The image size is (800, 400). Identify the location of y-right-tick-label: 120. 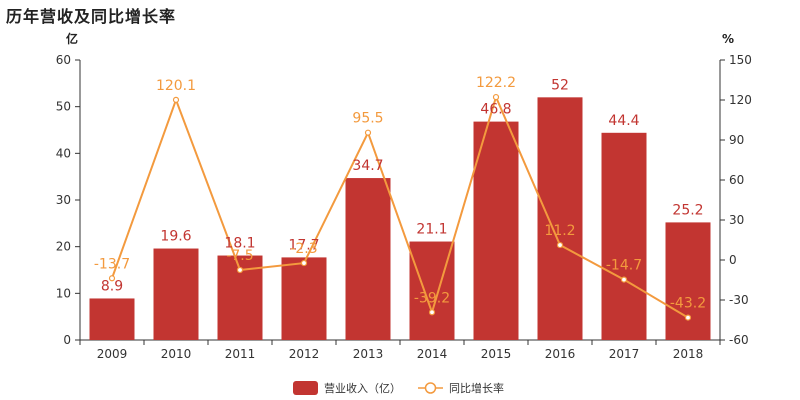
(740, 100).